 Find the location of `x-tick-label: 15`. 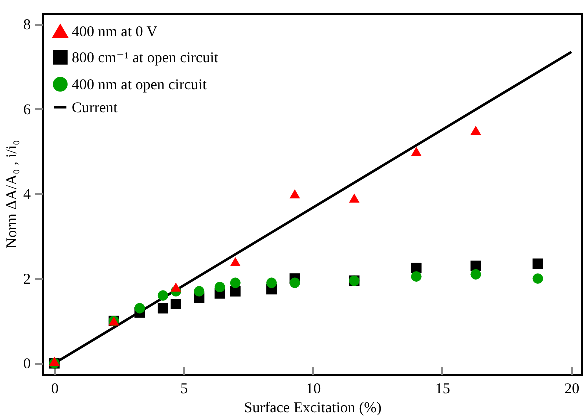

x-tick-label: 15 is located at coordinates (442, 390).